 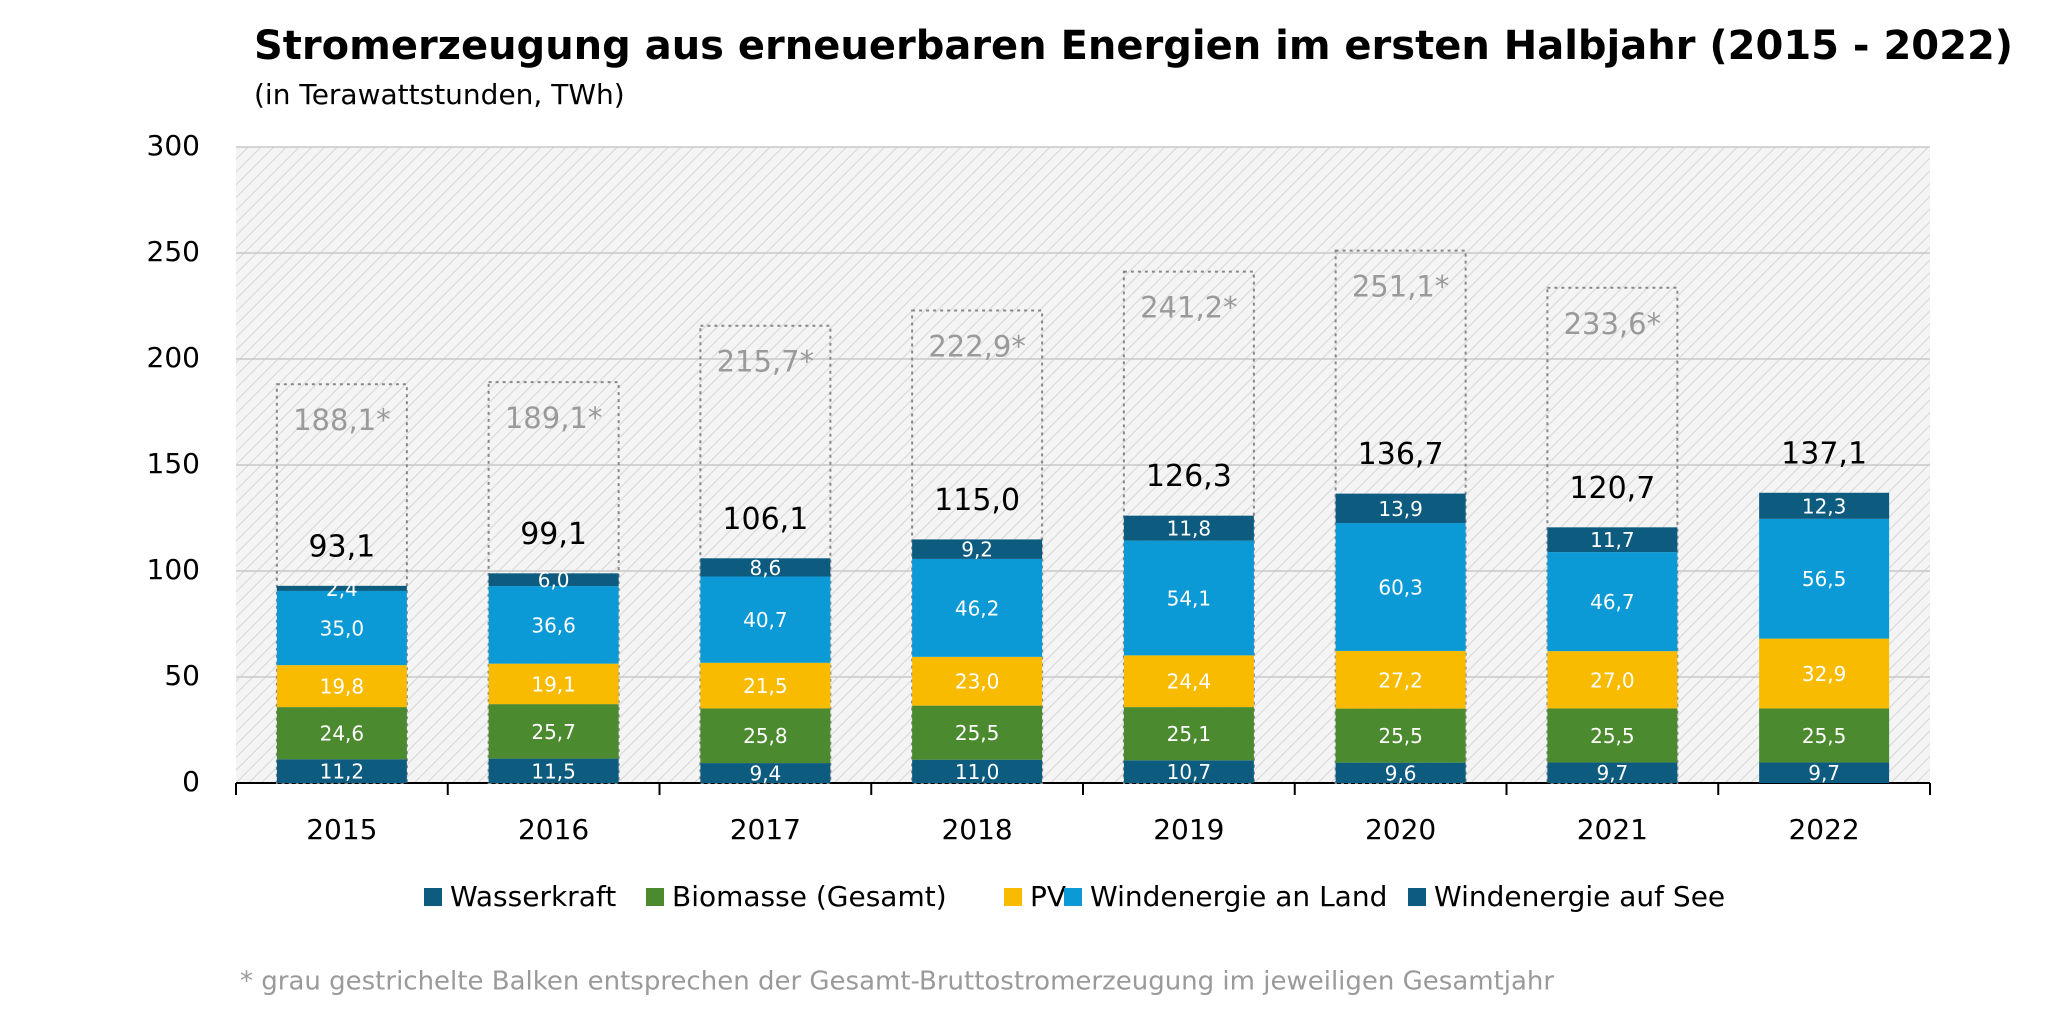 I want to click on segment-label: 9,6, so click(x=1401, y=773).